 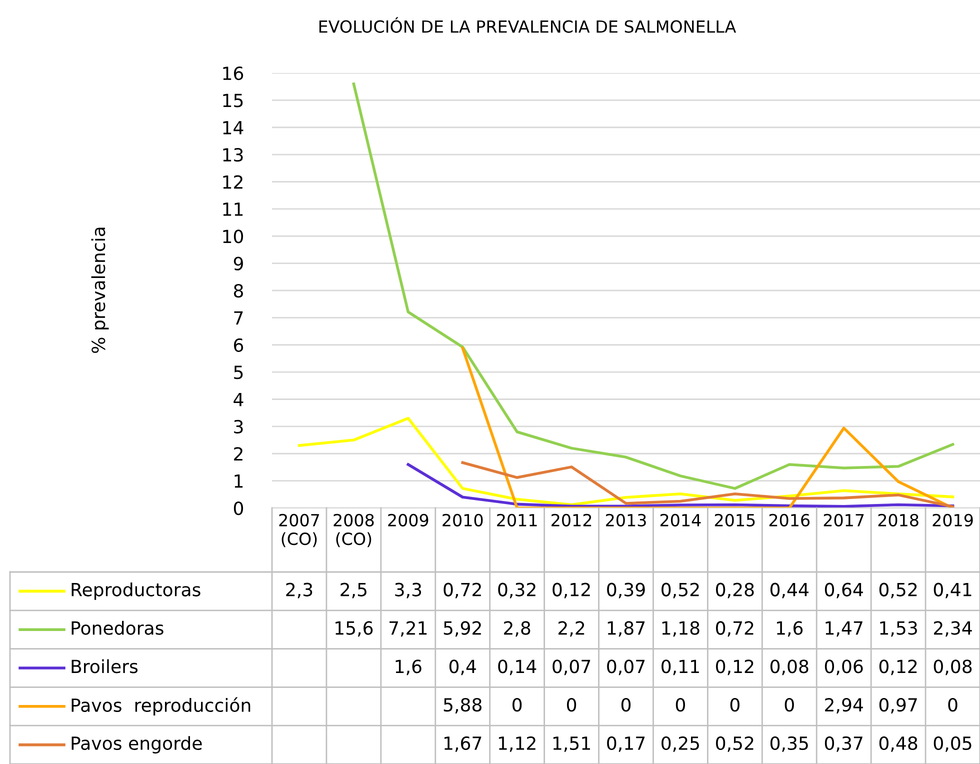 I want to click on data-label: 1,87, so click(x=626, y=629).